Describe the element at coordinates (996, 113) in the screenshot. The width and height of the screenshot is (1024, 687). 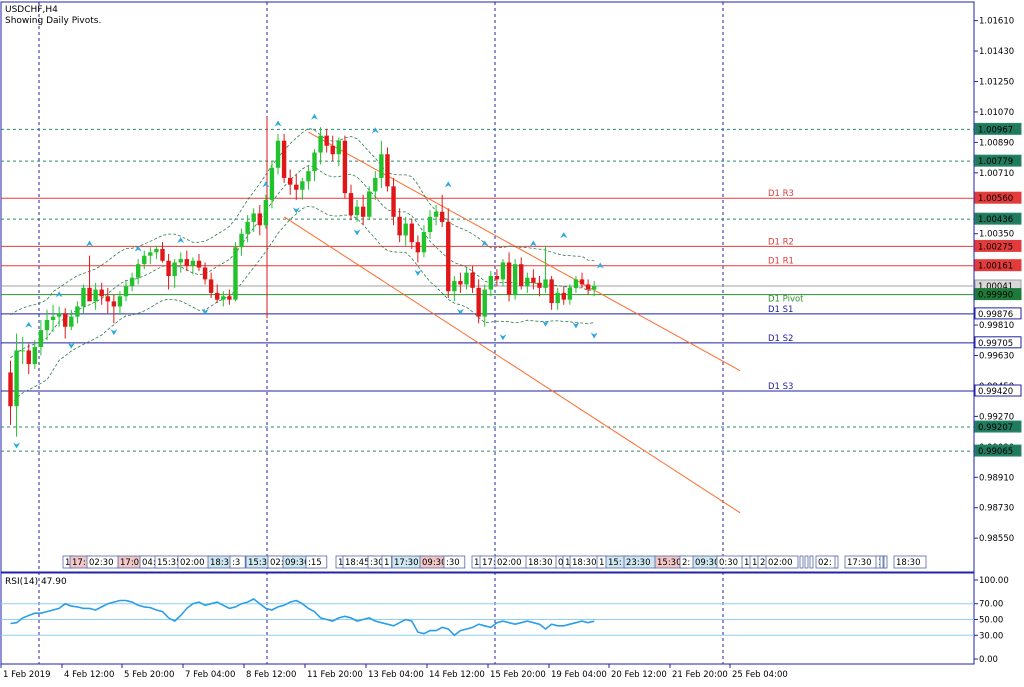
I see `y-tick-label: 1.01070` at that location.